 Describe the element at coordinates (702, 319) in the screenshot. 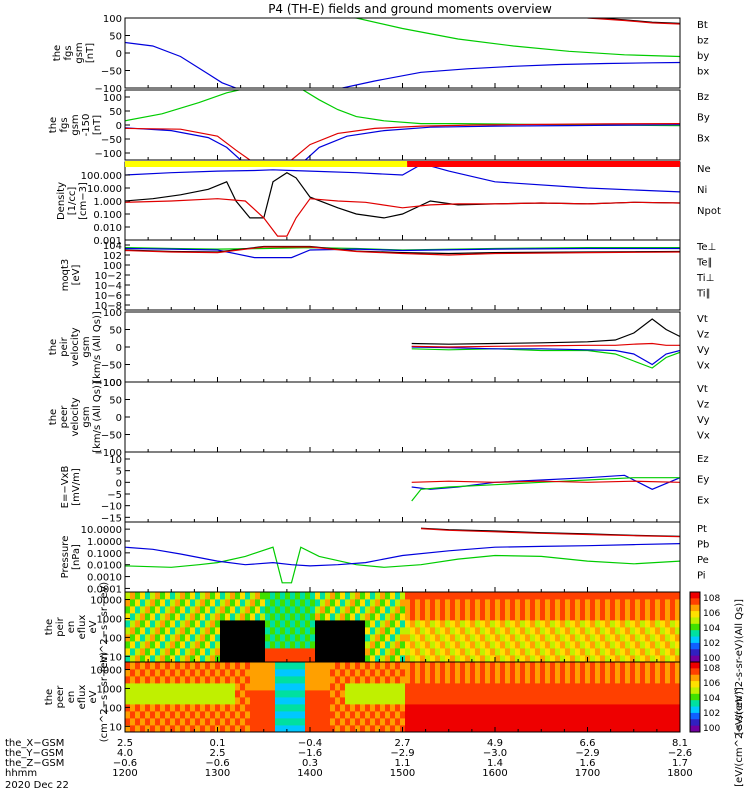

I see `legend-entry: Vt` at that location.